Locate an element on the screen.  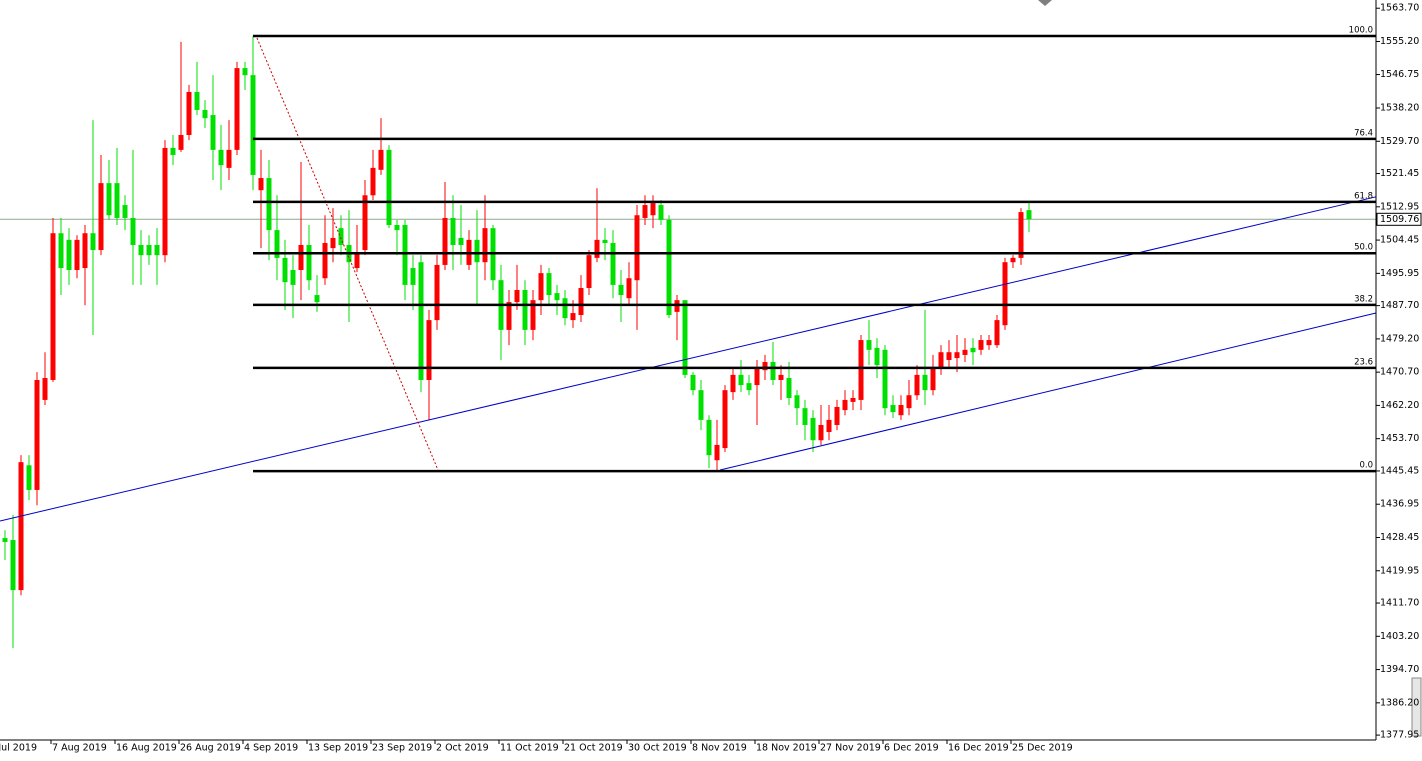
x-tick-label: 2 Oct 2019 is located at coordinates (462, 748).